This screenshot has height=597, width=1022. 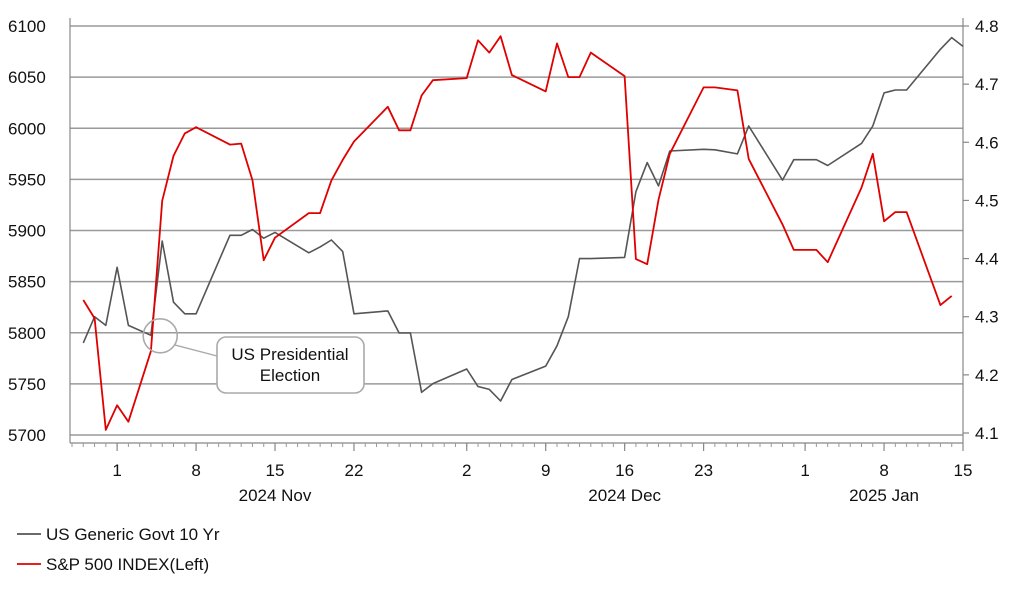 What do you see at coordinates (624, 470) in the screenshot?
I see `x-tick-label: 16` at bounding box center [624, 470].